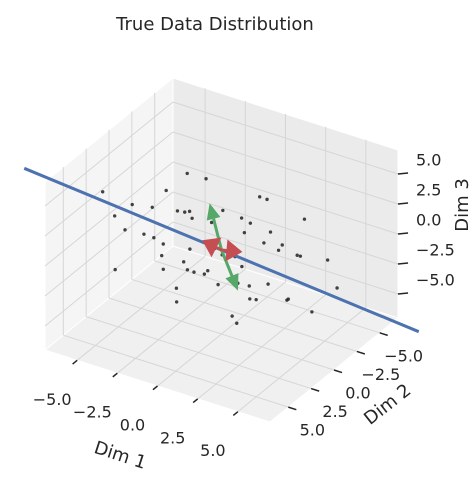  What do you see at coordinates (119, 455) in the screenshot?
I see `x-axis-label: Dim 1` at bounding box center [119, 455].